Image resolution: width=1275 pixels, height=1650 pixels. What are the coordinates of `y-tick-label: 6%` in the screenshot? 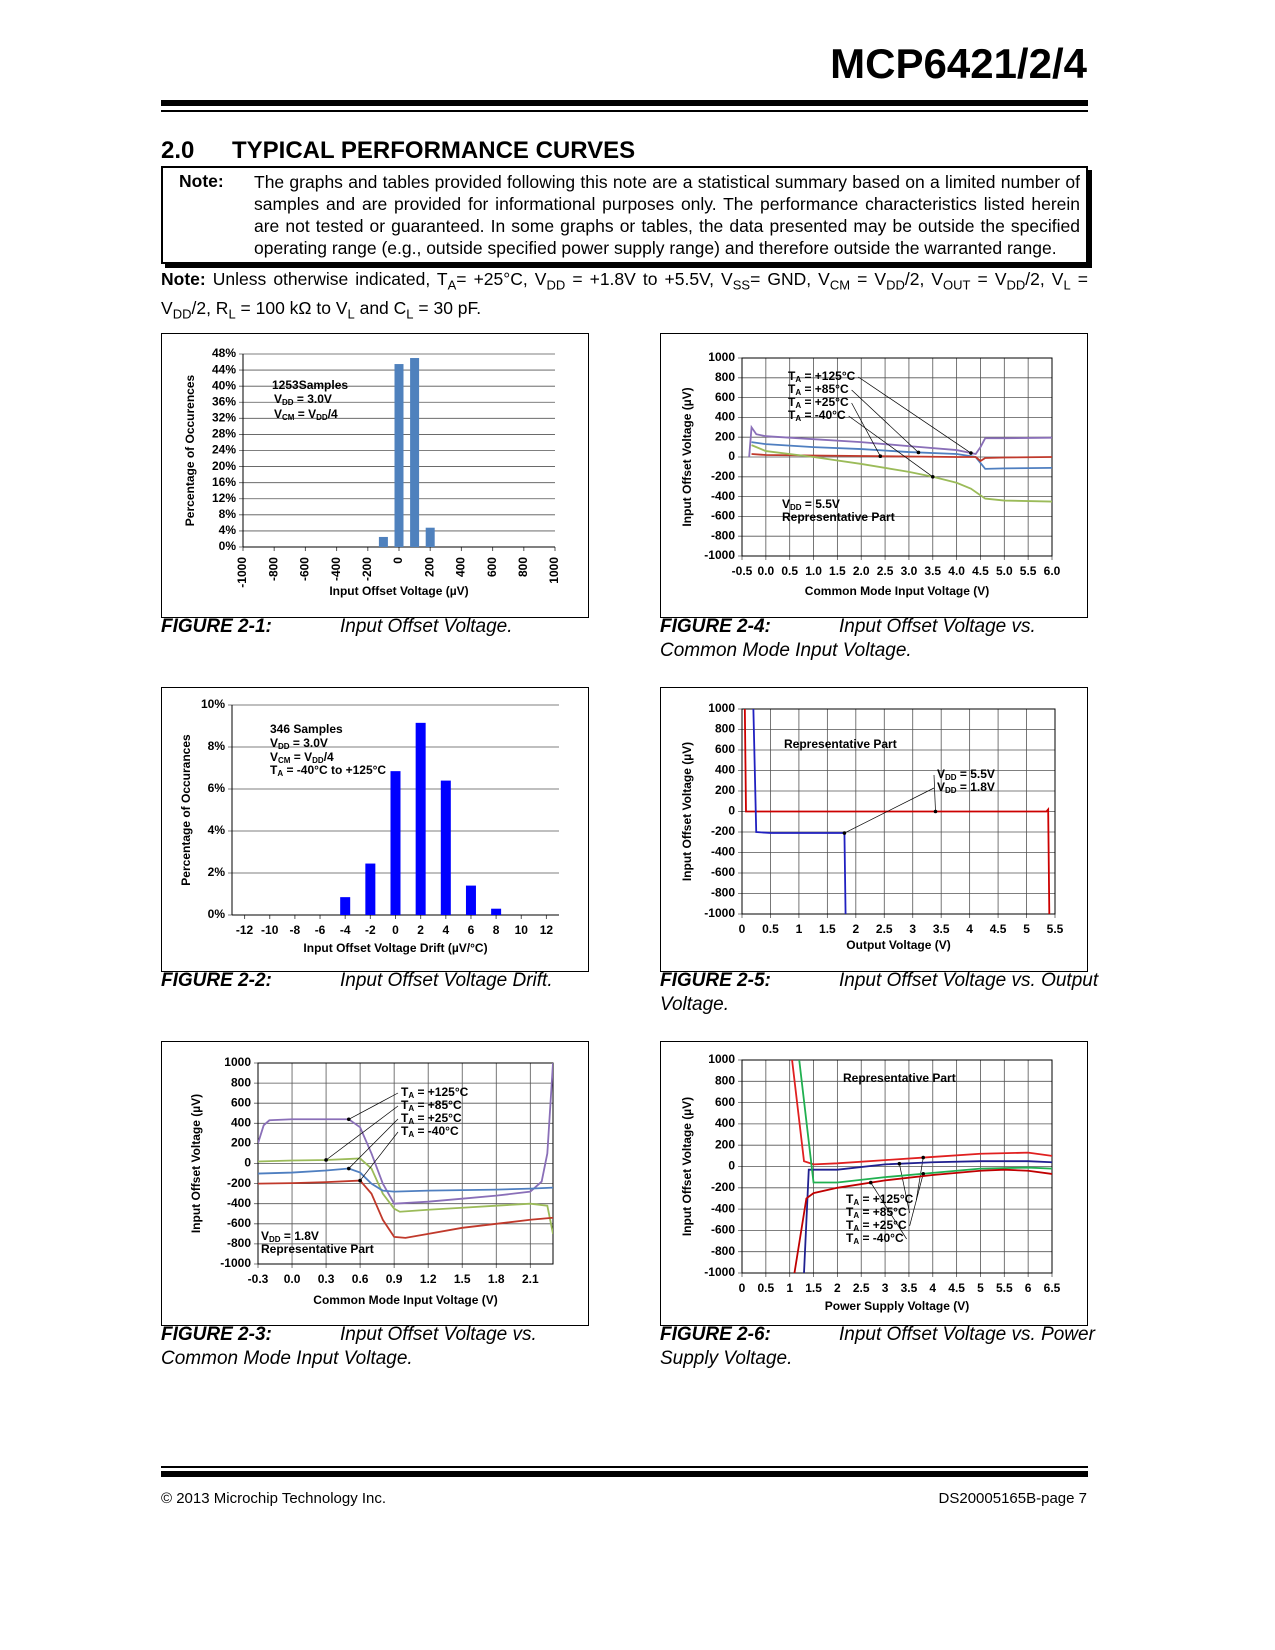 It's located at (217, 788).